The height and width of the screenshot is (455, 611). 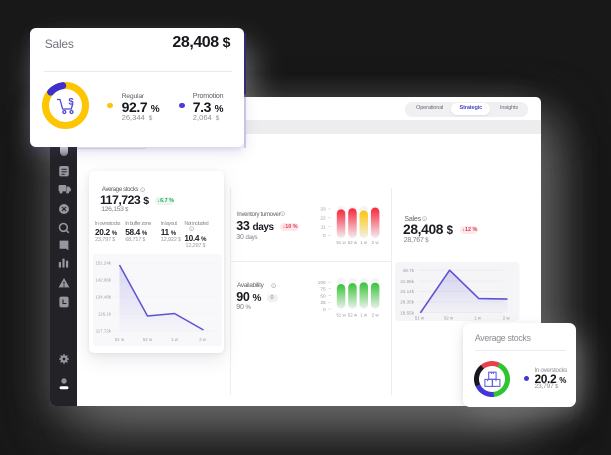 I want to click on svg-text: 142.06k, so click(x=103, y=280).